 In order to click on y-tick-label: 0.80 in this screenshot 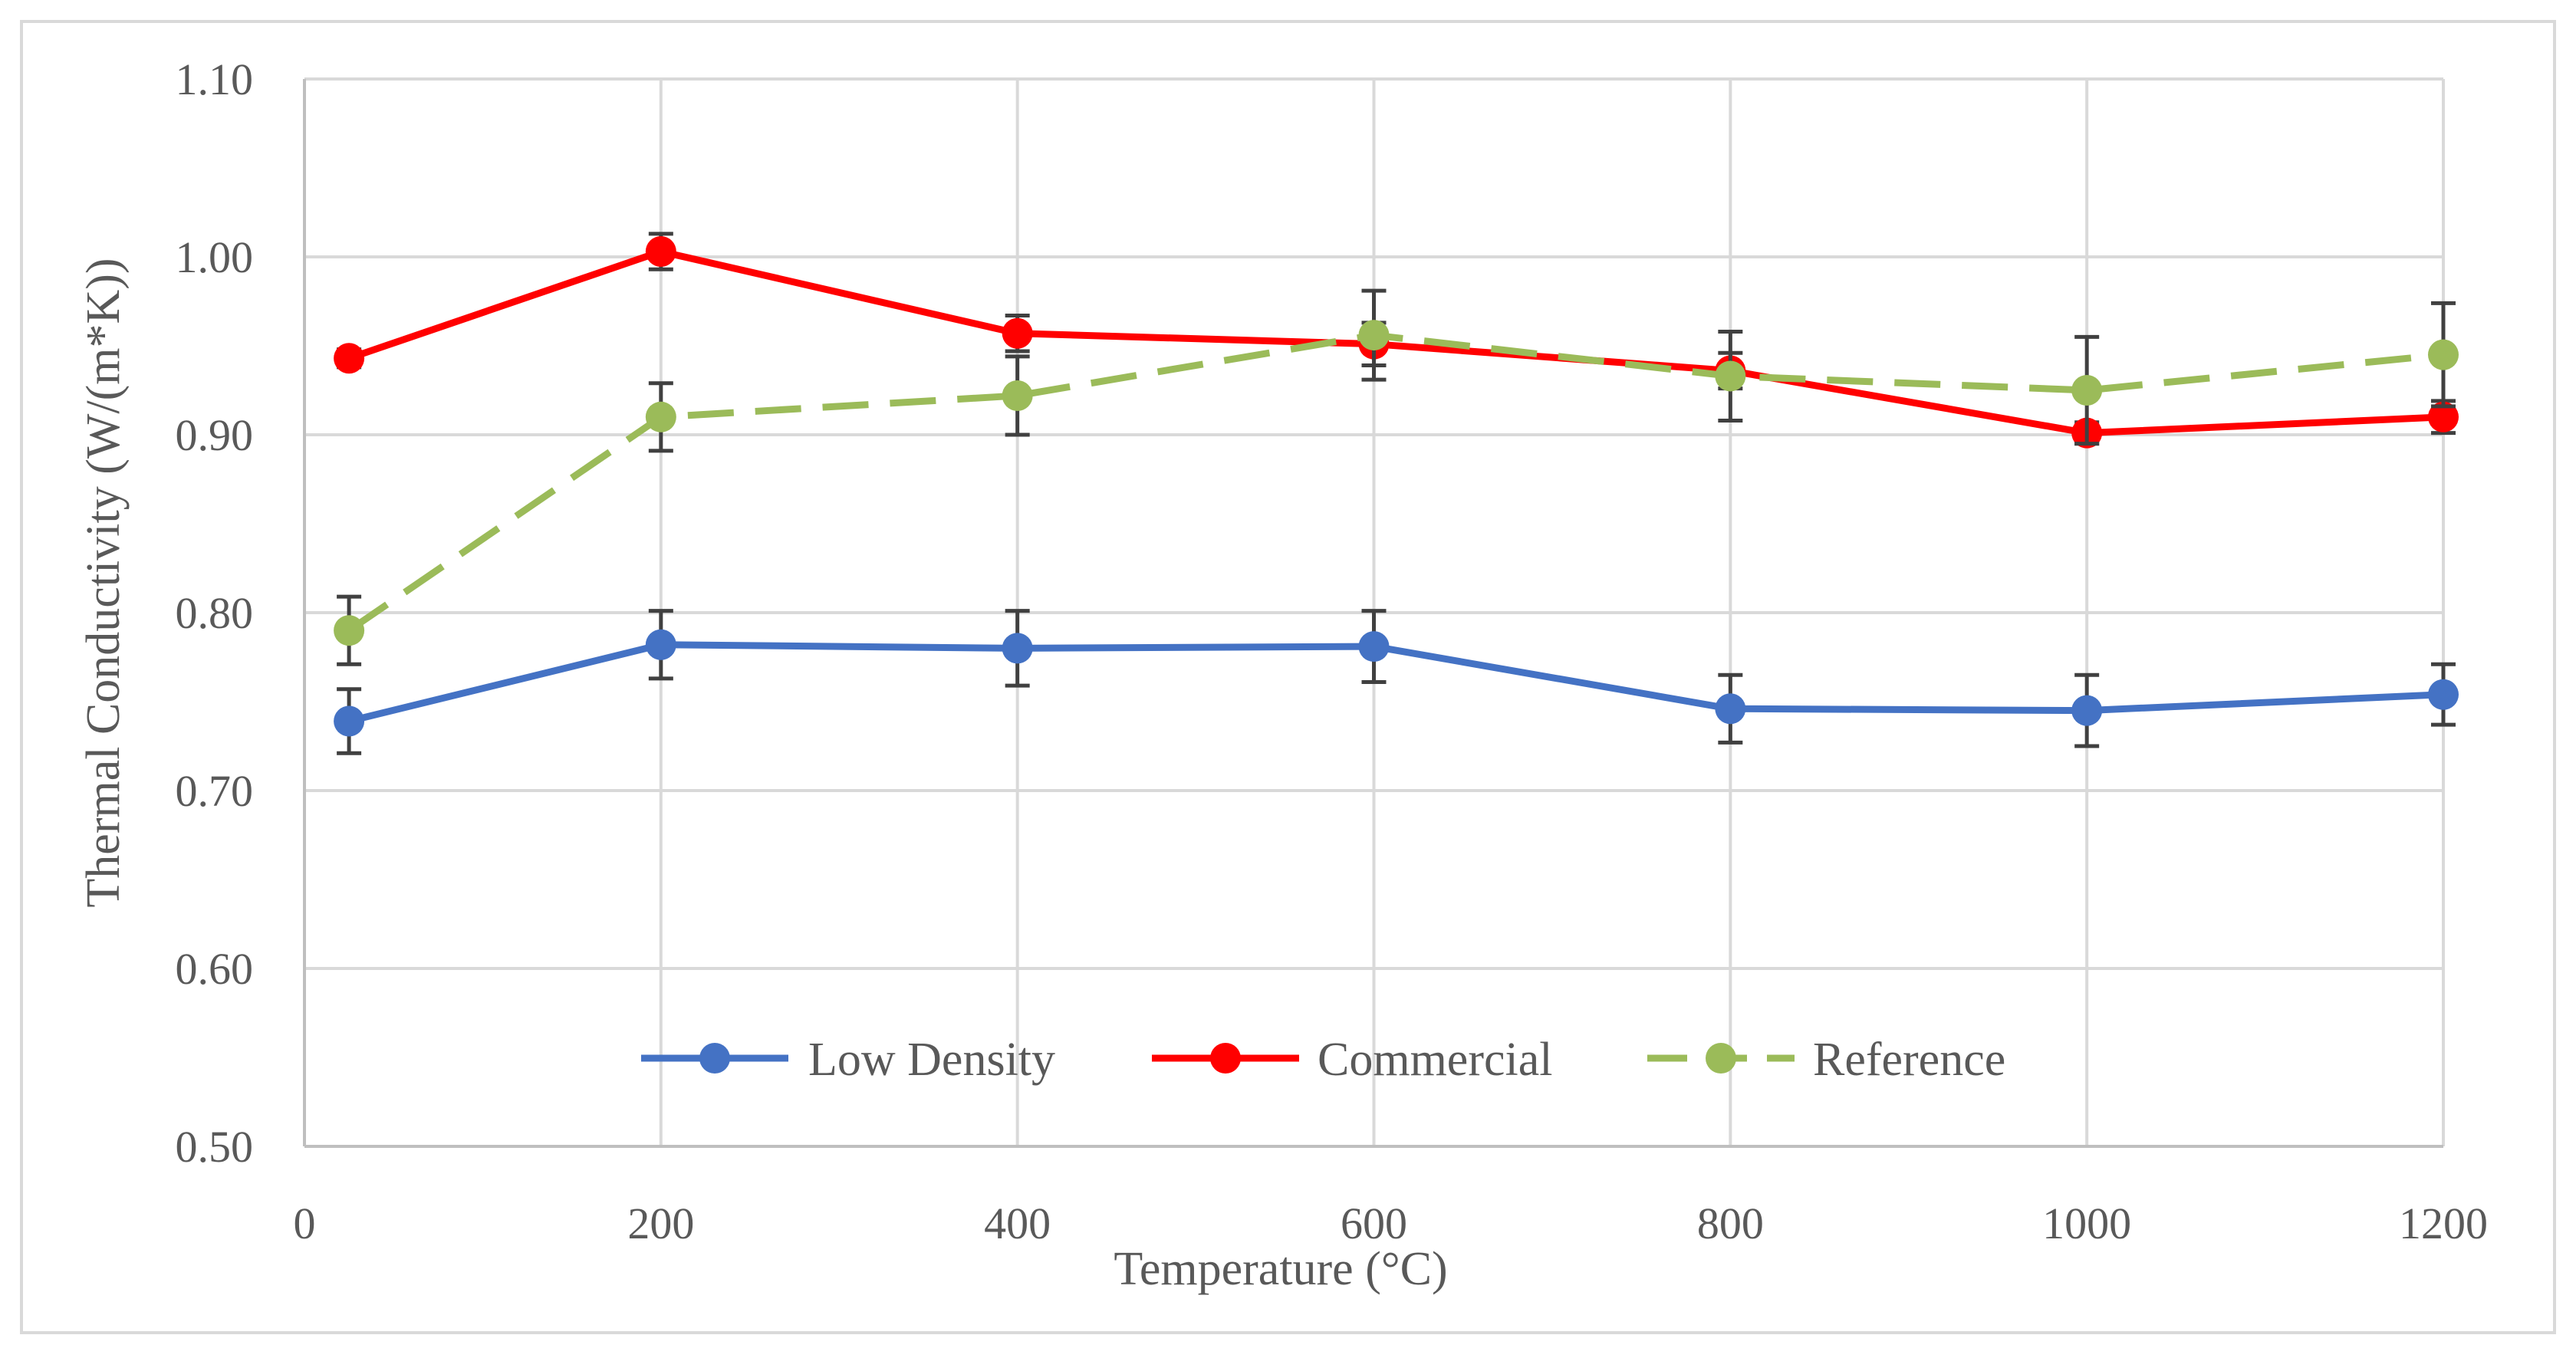, I will do `click(215, 613)`.